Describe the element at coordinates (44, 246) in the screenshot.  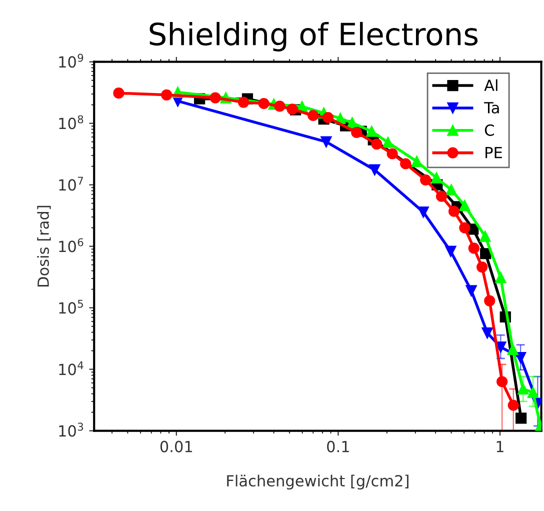
I see `y-axis-title: Dosis [rad]` at that location.